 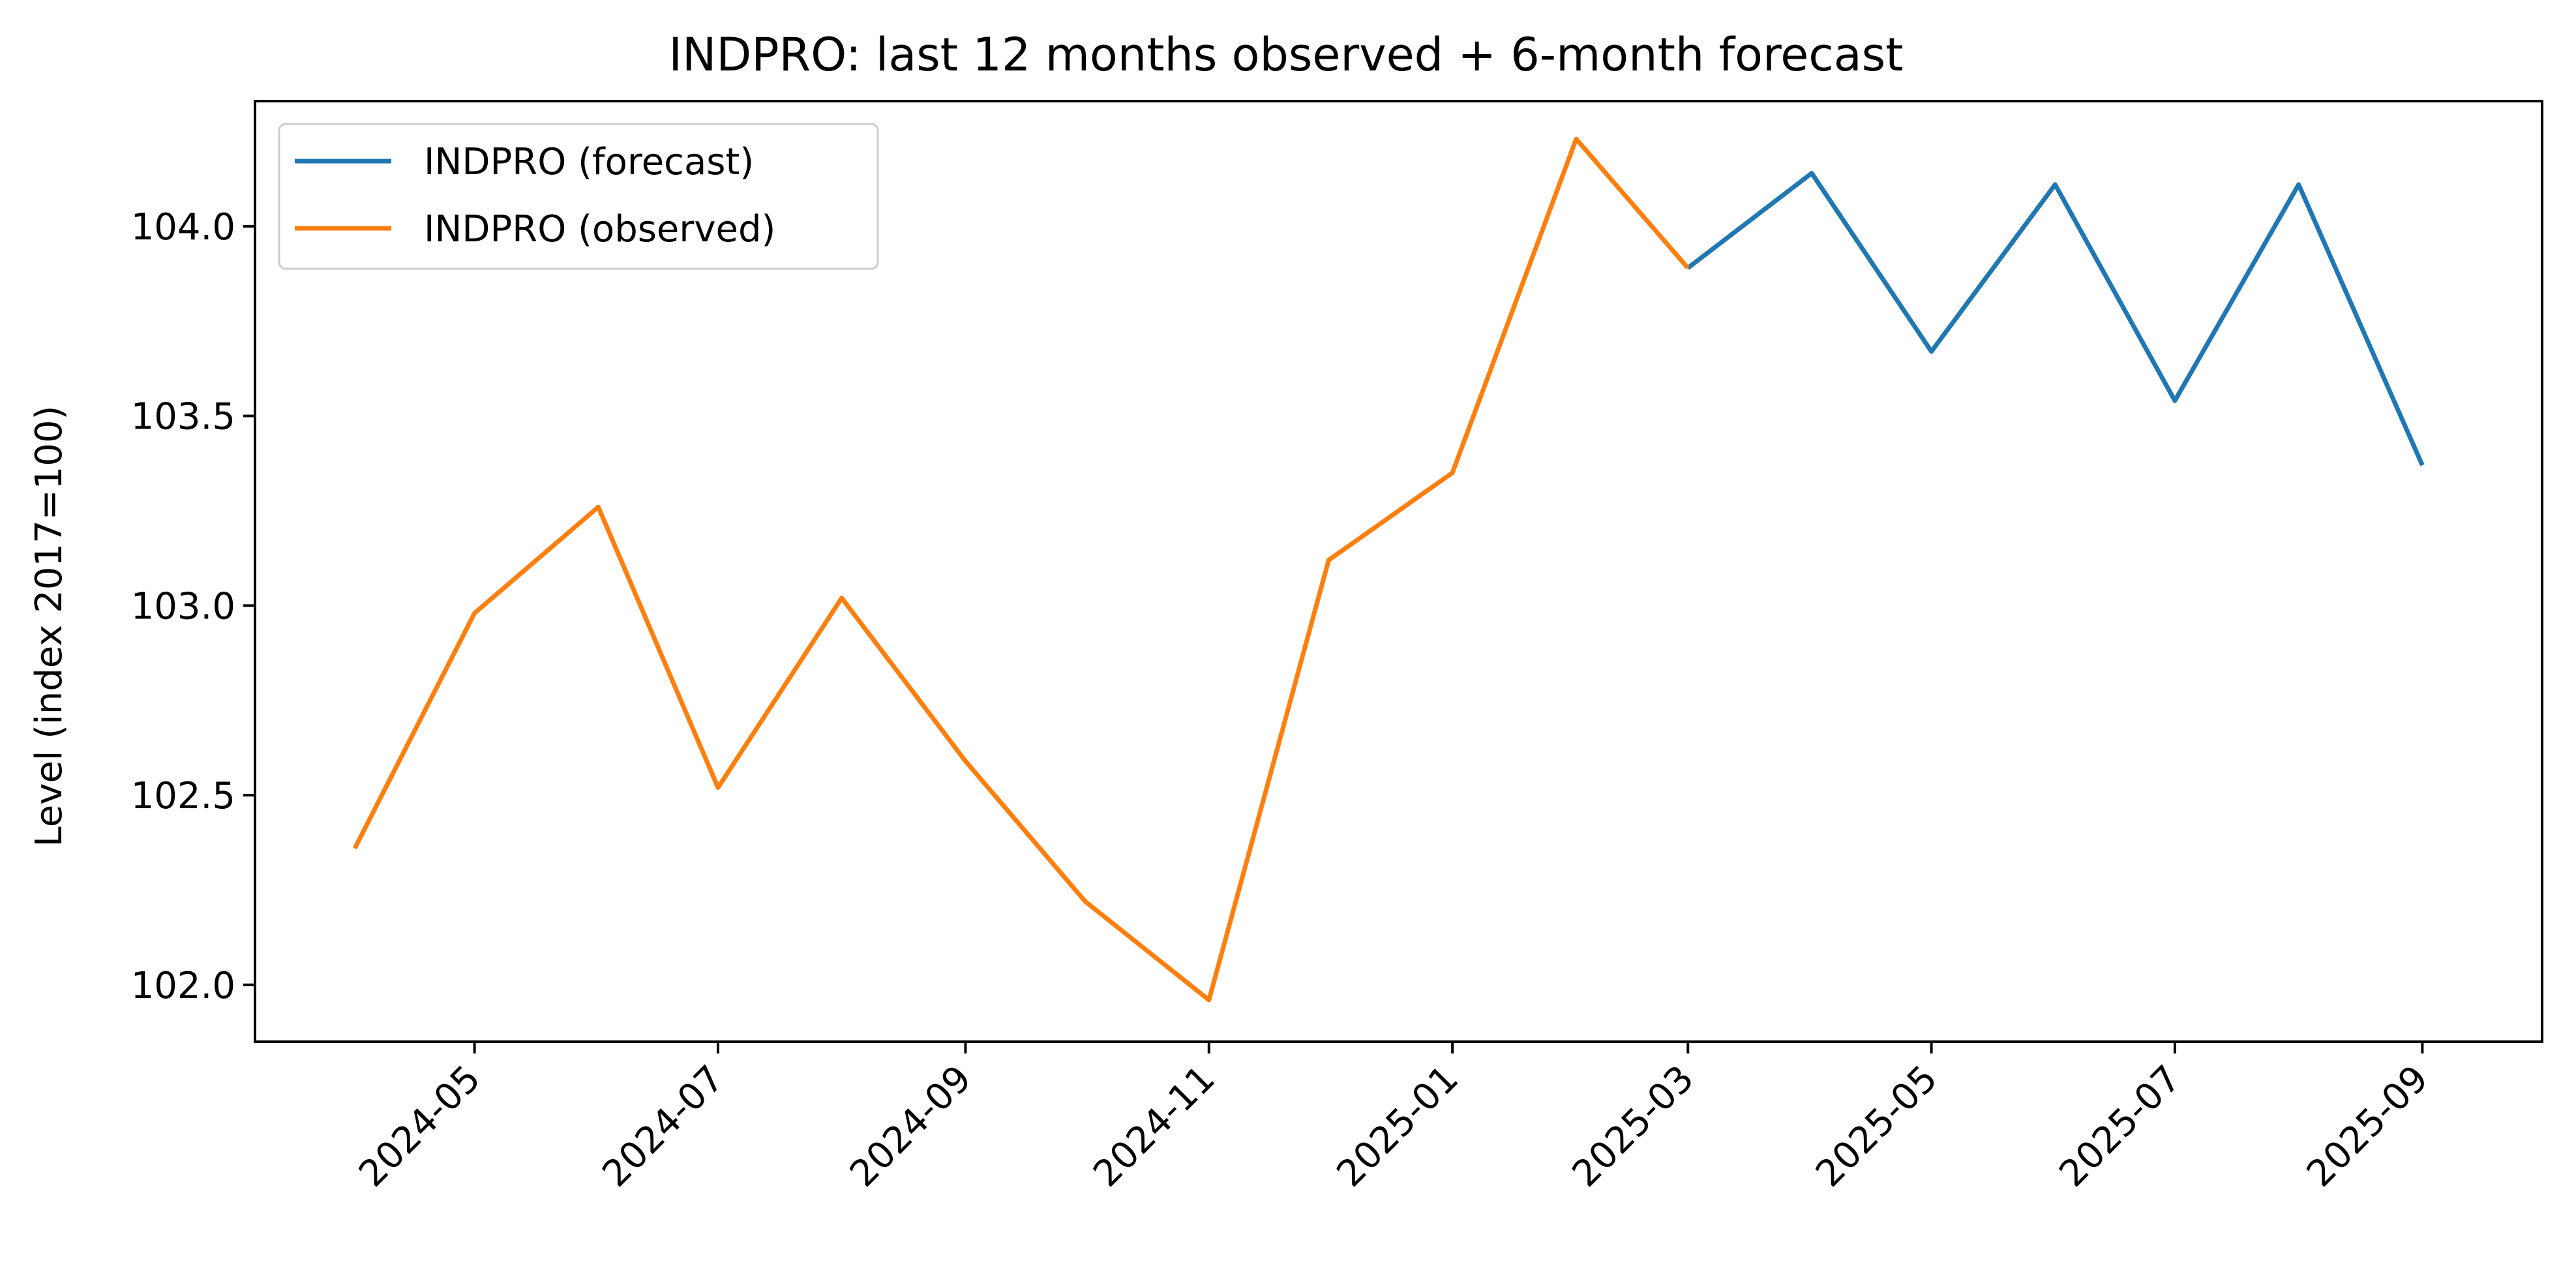 What do you see at coordinates (599, 229) in the screenshot?
I see `legend-label-observed: INDPRO (observed)` at bounding box center [599, 229].